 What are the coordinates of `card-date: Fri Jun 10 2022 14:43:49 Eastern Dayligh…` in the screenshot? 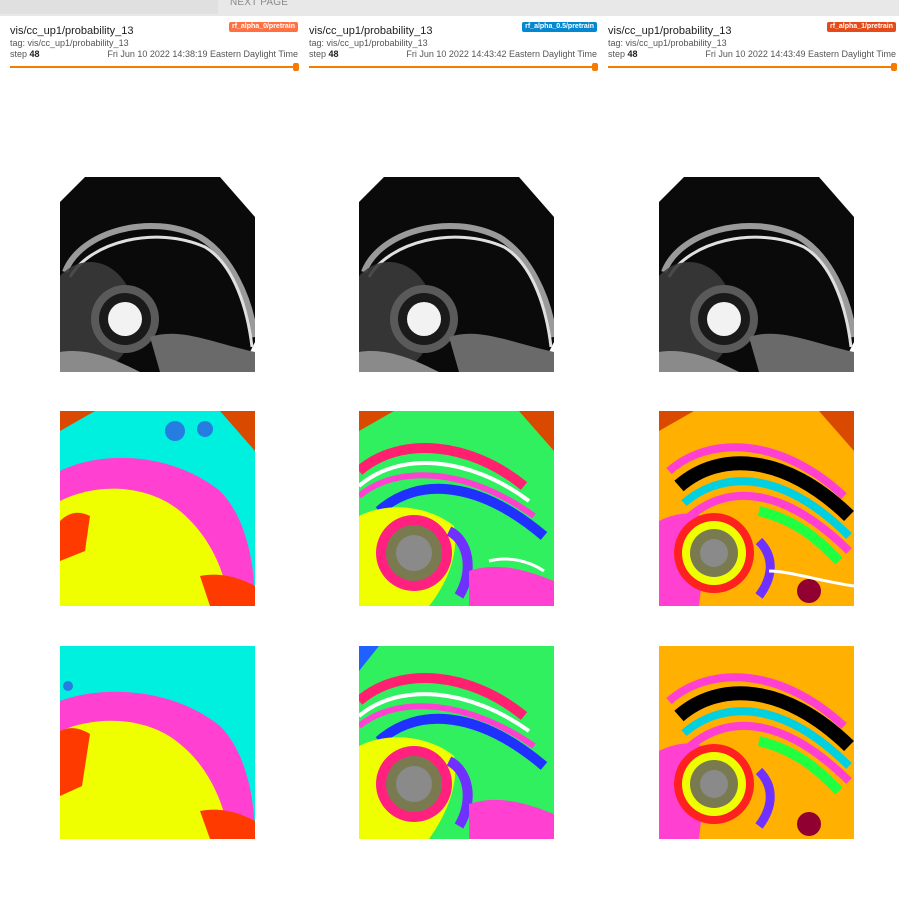 It's located at (800, 54).